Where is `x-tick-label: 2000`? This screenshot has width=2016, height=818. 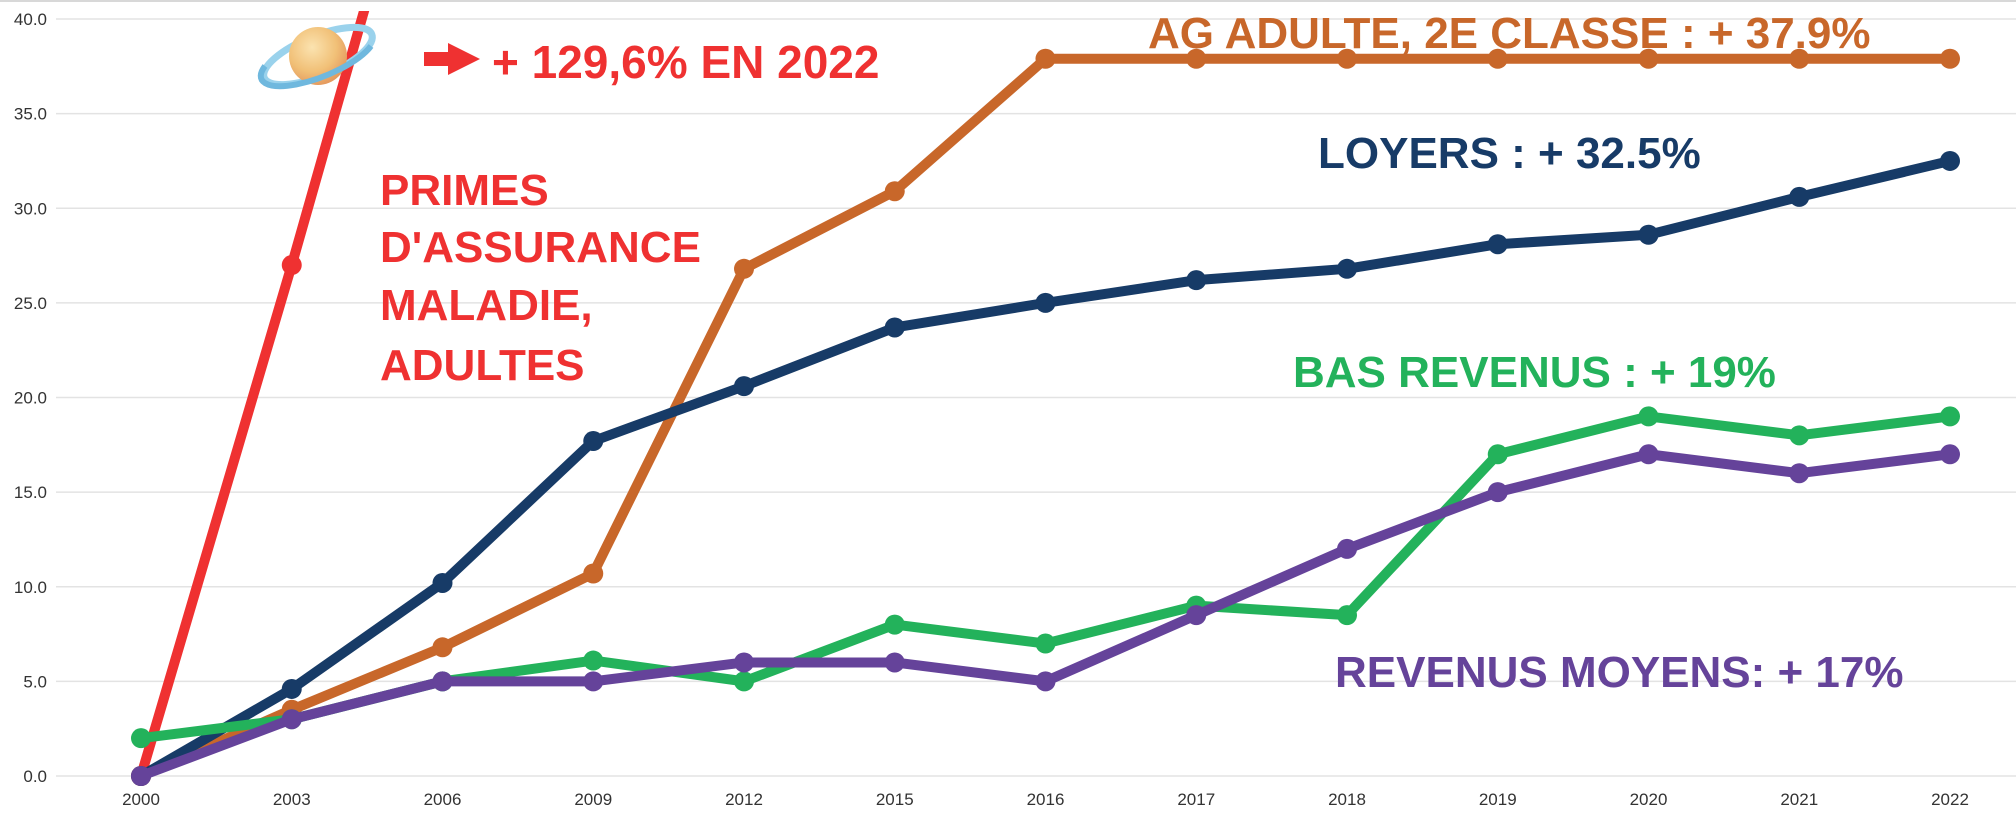
x-tick-label: 2000 is located at coordinates (141, 799).